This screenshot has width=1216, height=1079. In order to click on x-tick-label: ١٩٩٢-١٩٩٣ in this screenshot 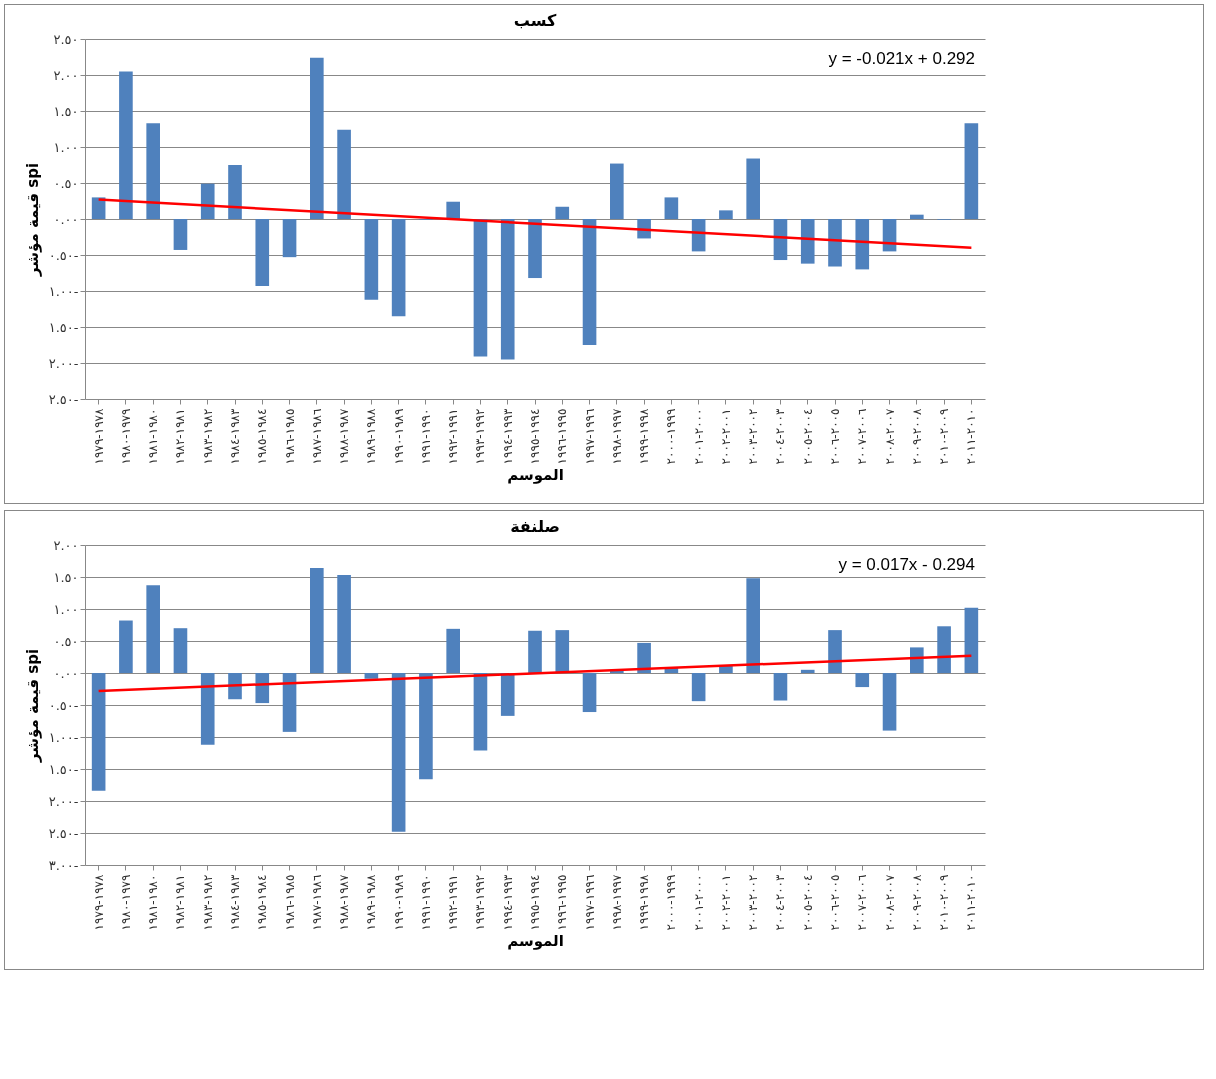, I will do `click(480, 902)`.